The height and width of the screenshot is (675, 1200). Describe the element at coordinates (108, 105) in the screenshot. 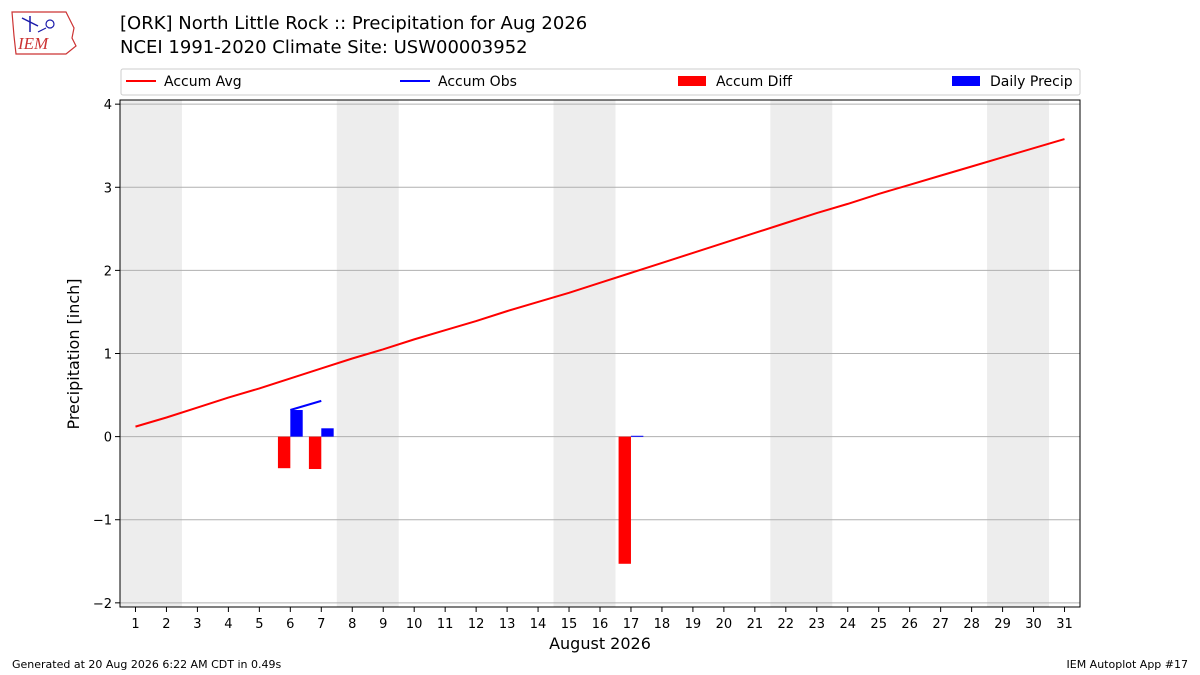

I see `y-tick-label: 4` at that location.